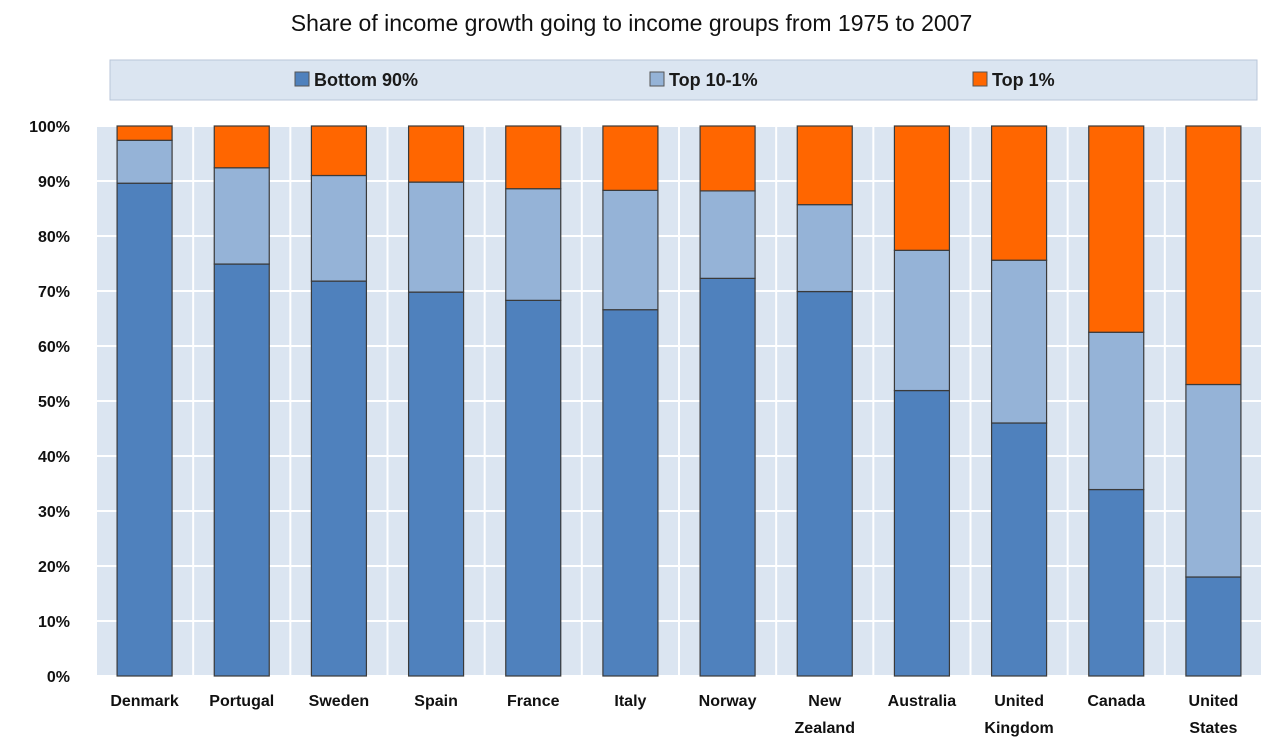  I want to click on y-tick-label: 40%, so click(54, 457).